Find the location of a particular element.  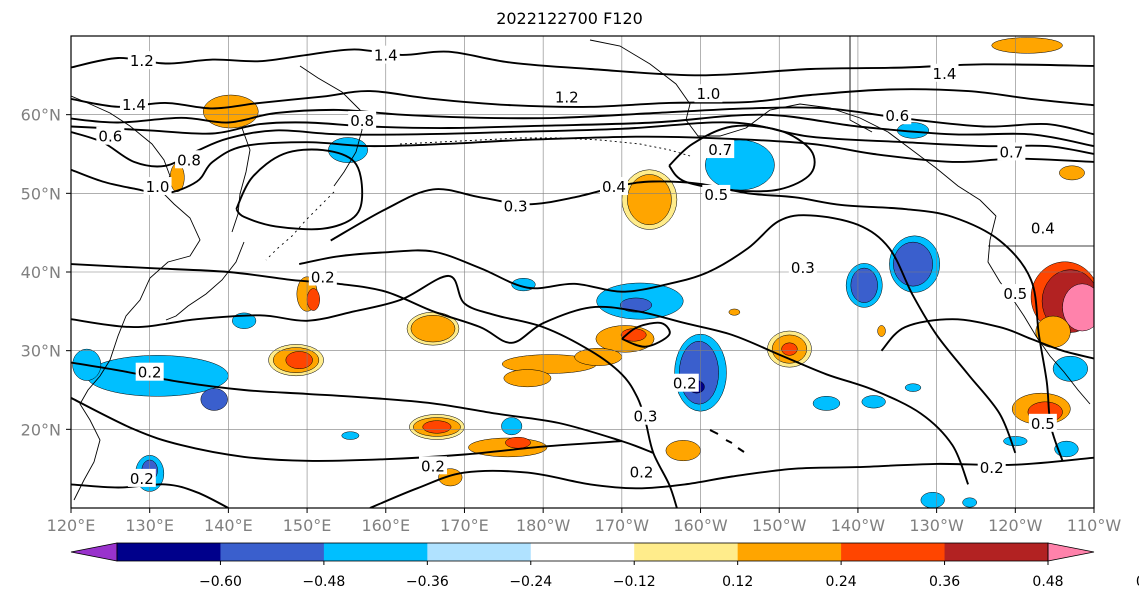

colorbar-extend-low is located at coordinates (94, 552).